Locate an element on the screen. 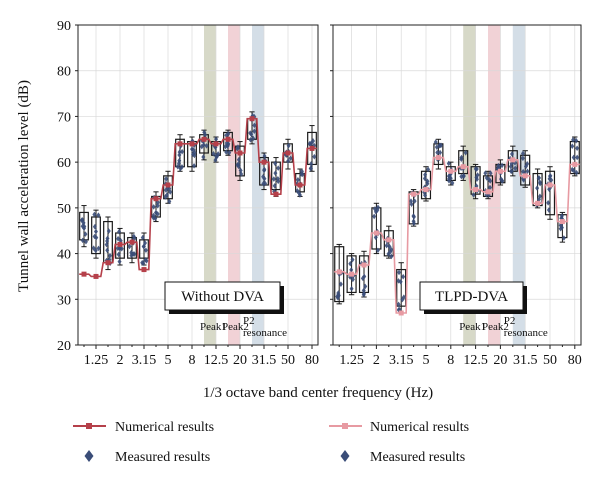 The image size is (600, 484). box-40hz is located at coordinates (276, 177).